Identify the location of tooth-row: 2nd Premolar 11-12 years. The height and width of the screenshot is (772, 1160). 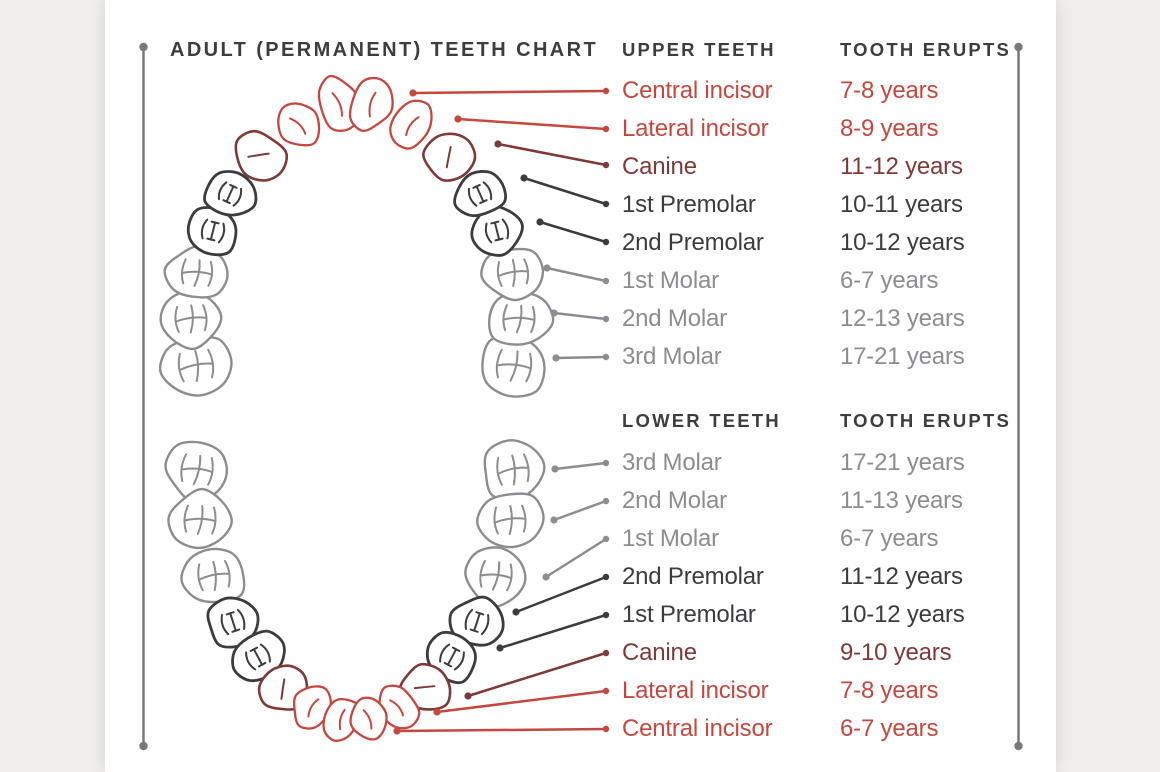
(580, 577).